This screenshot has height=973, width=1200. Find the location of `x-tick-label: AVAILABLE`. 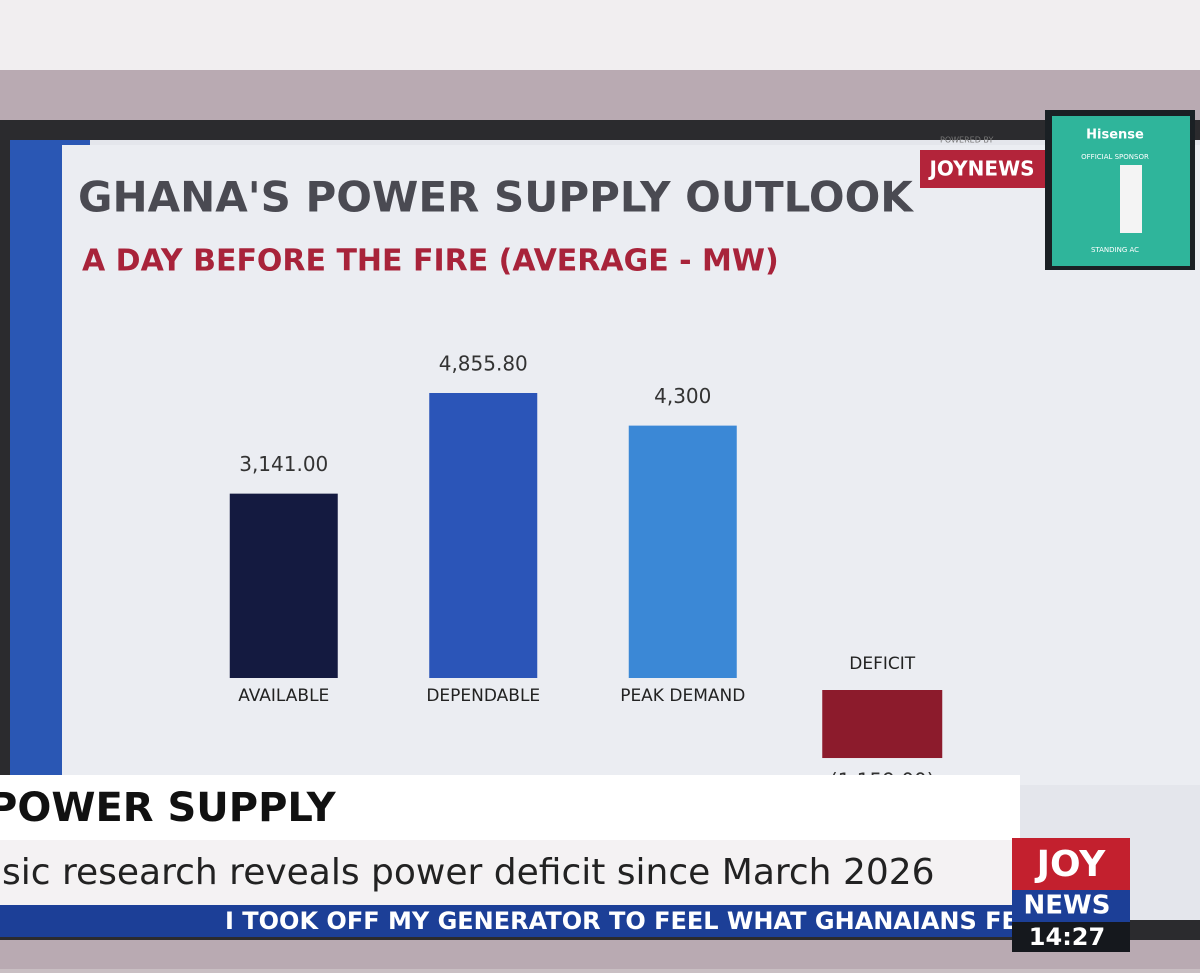

x-tick-label: AVAILABLE is located at coordinates (283, 696).